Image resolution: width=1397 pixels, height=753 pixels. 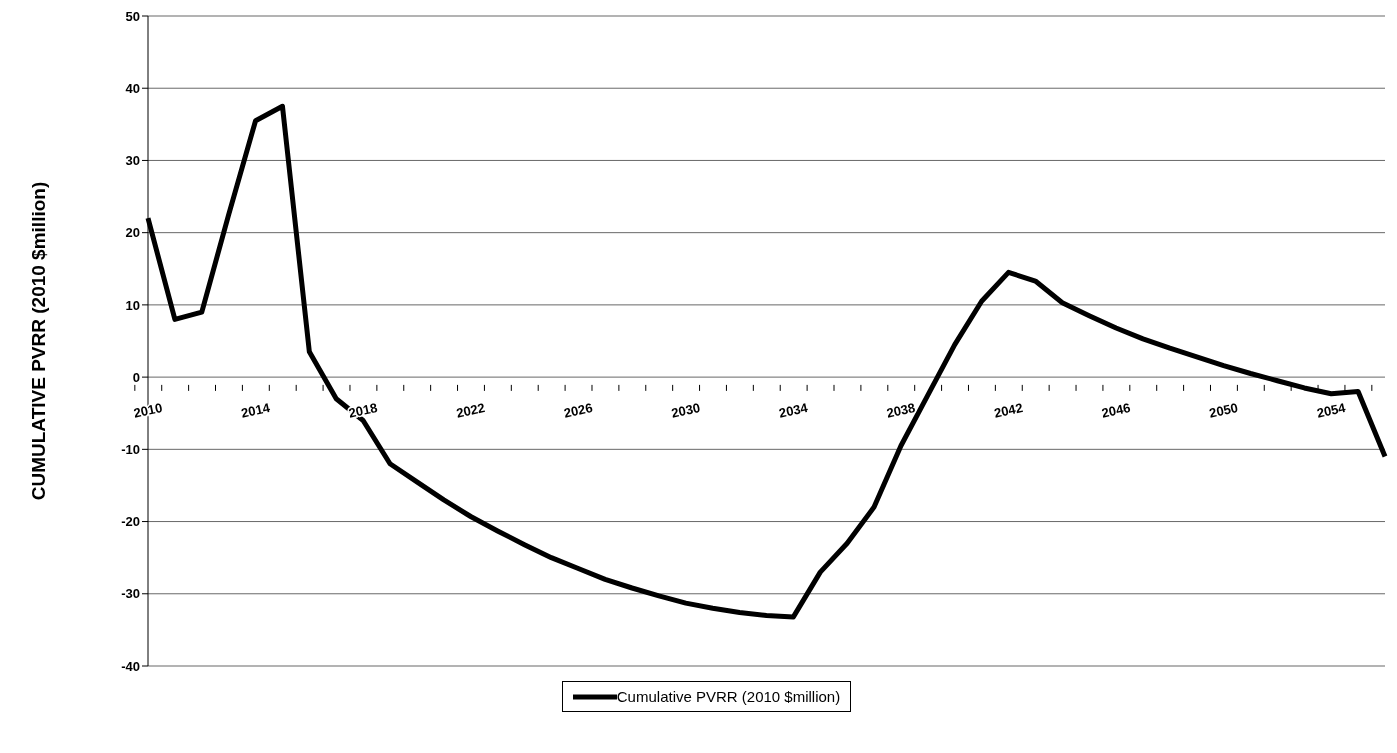 What do you see at coordinates (130, 522) in the screenshot?
I see `y-tick-label: -20` at bounding box center [130, 522].